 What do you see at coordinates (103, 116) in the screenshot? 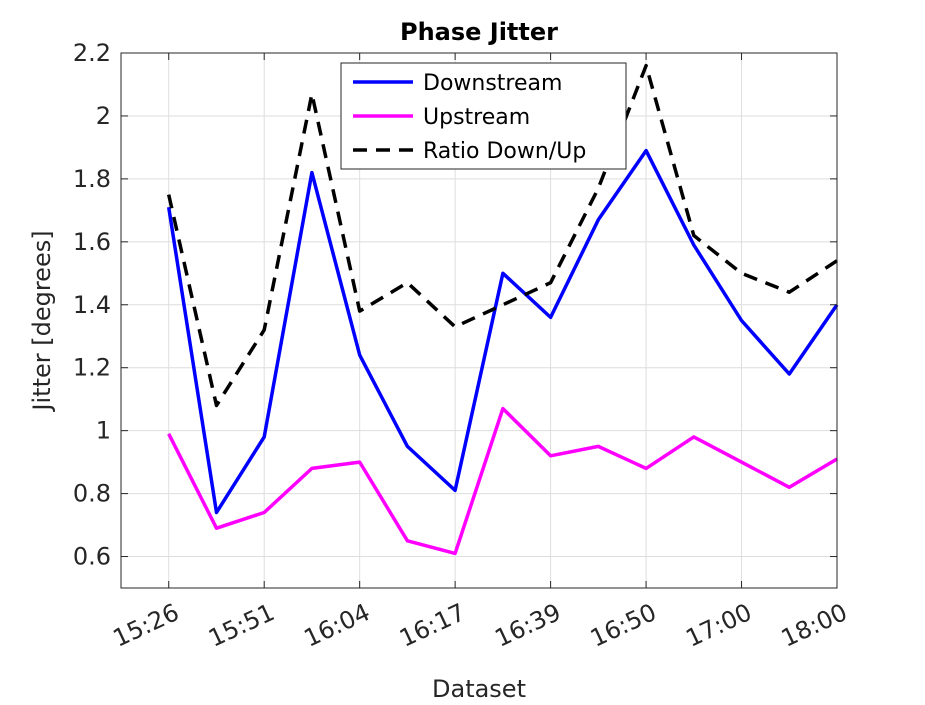
I see `y-tick-label: 2` at bounding box center [103, 116].